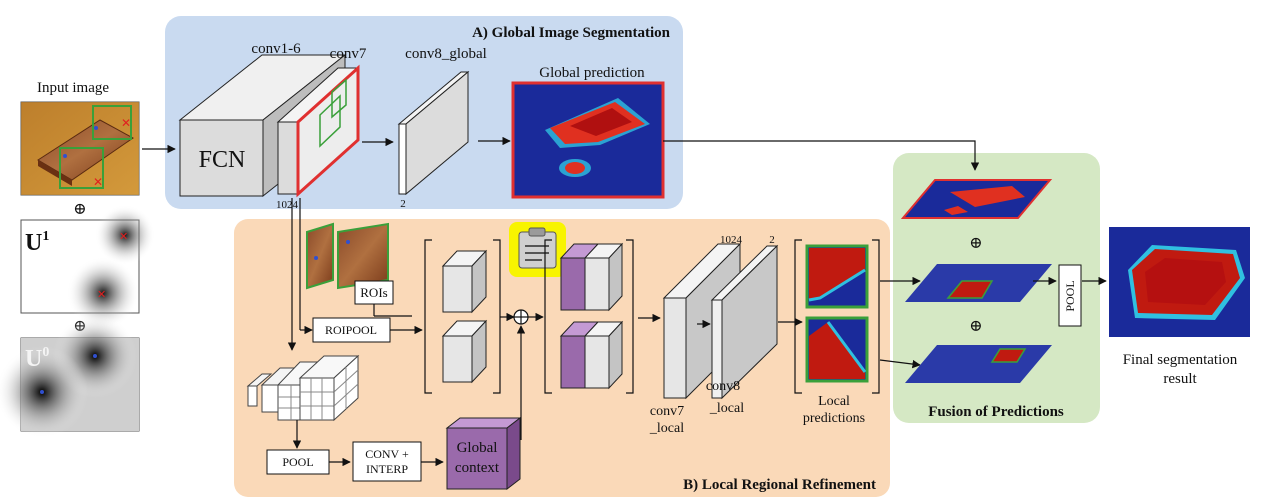 The width and height of the screenshot is (1268, 503). Describe the element at coordinates (222, 160) in the screenshot. I see `fcn-label: FCN` at that location.